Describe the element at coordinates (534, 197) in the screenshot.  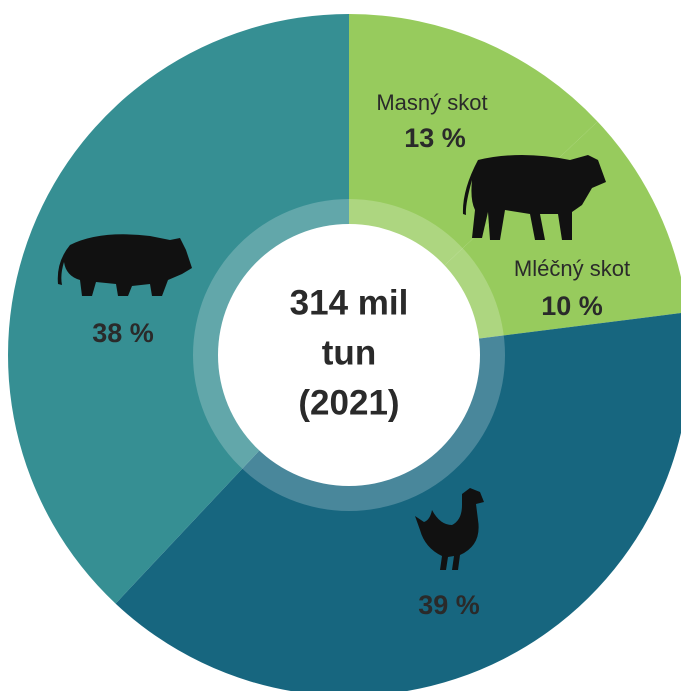
I see `cow-icon` at that location.